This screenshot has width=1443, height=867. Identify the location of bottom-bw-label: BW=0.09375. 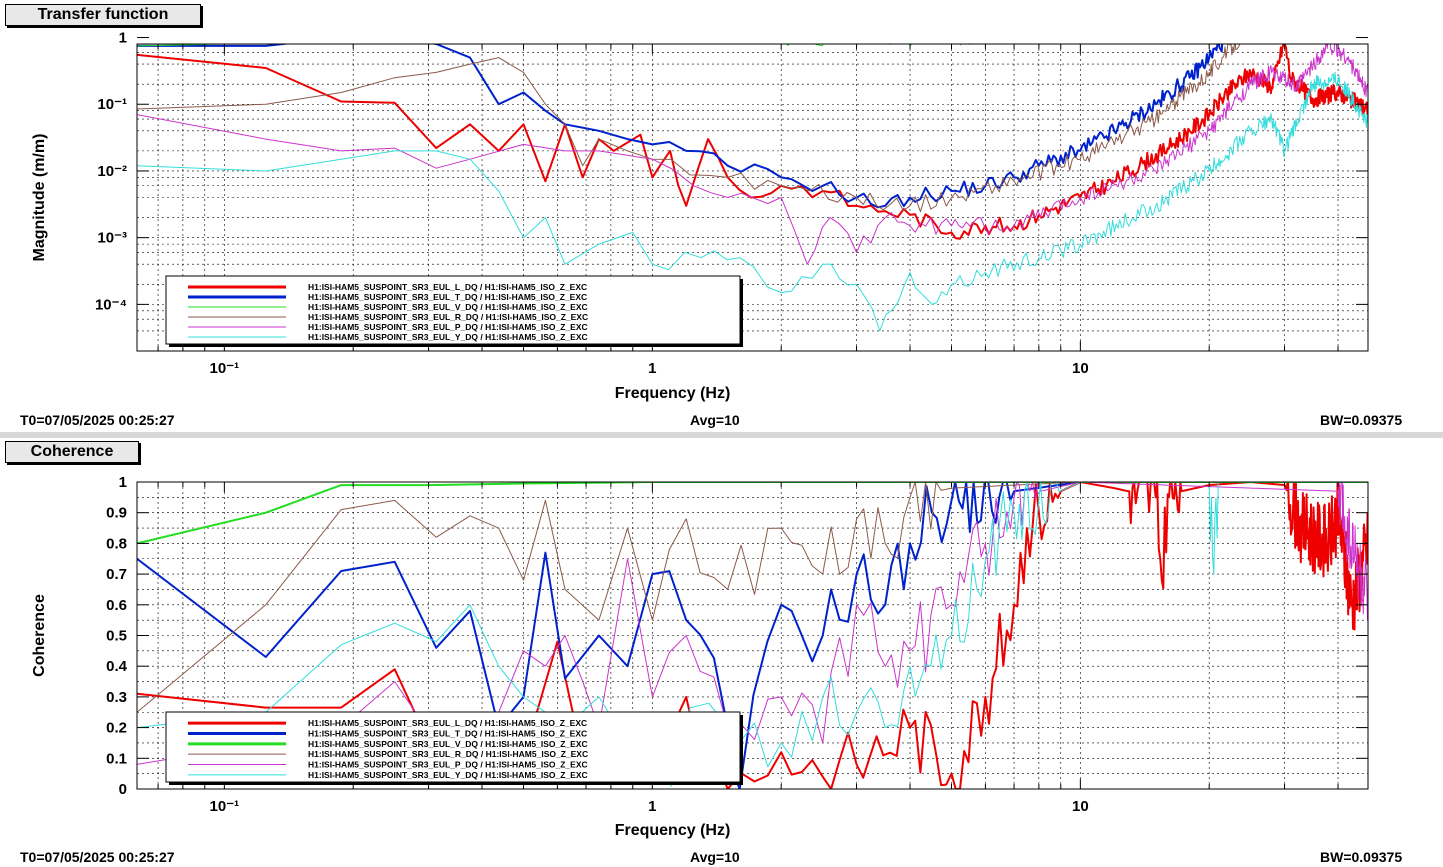
(1361, 857).